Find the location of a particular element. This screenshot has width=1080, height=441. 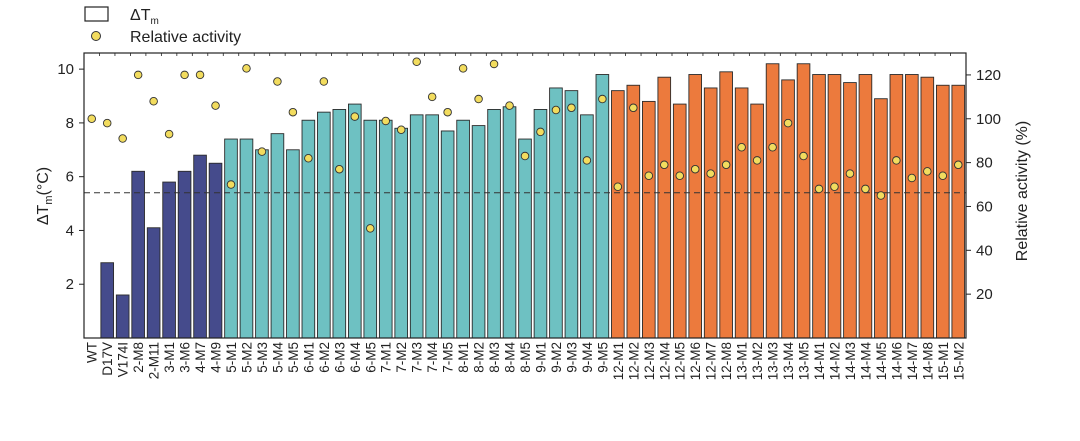

category-label: 12-M7 is located at coordinates (711, 361).